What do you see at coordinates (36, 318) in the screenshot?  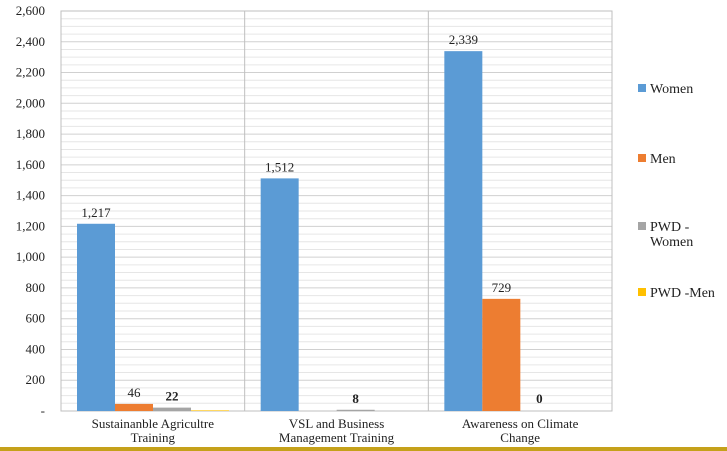 I see `y-tick-label: 600` at bounding box center [36, 318].